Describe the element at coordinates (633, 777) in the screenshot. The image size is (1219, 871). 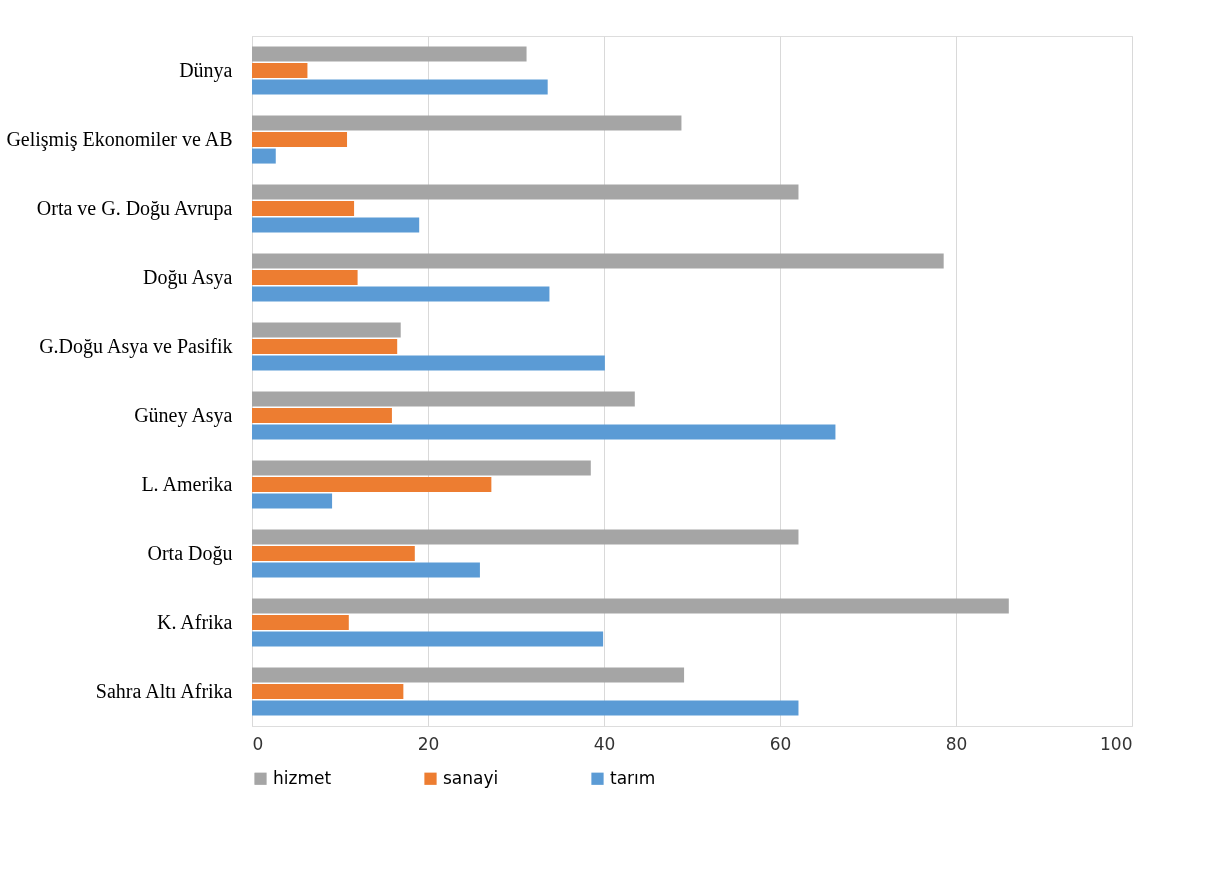
I see `legend-label: tarım` at that location.